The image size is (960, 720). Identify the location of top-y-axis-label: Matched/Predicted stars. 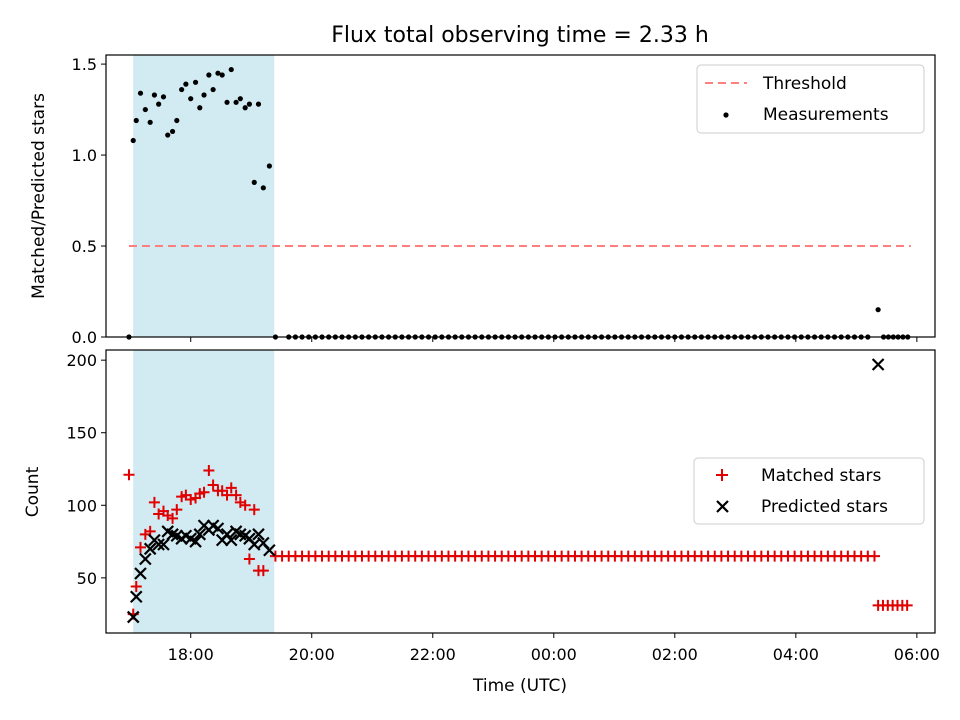
(39, 196).